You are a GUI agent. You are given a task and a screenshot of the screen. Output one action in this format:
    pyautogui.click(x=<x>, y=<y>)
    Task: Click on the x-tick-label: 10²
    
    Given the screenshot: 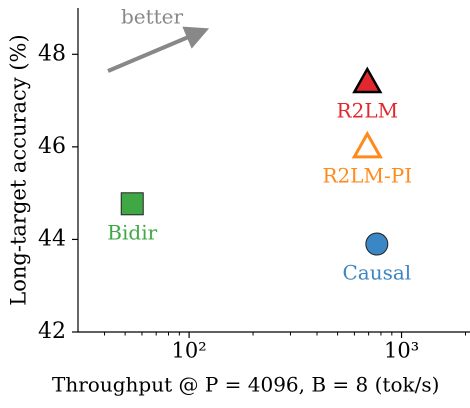 What is the action you would take?
    pyautogui.click(x=189, y=351)
    